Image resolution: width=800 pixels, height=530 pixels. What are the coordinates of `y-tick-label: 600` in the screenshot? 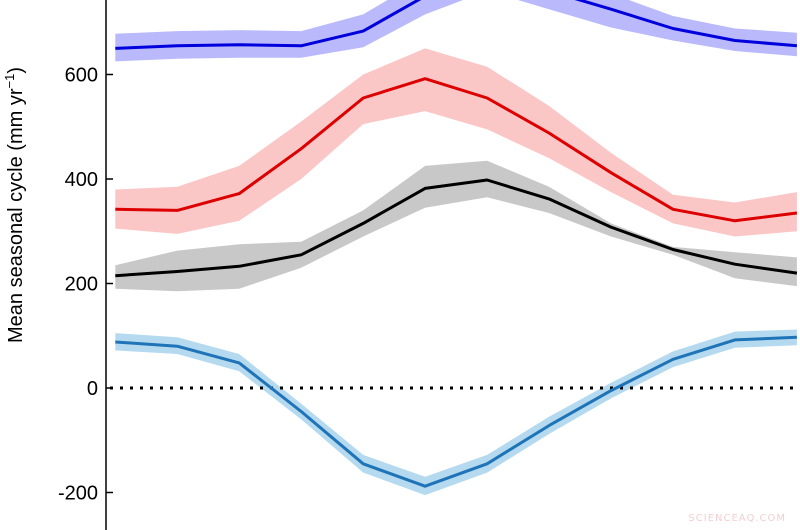 It's located at (81, 76).